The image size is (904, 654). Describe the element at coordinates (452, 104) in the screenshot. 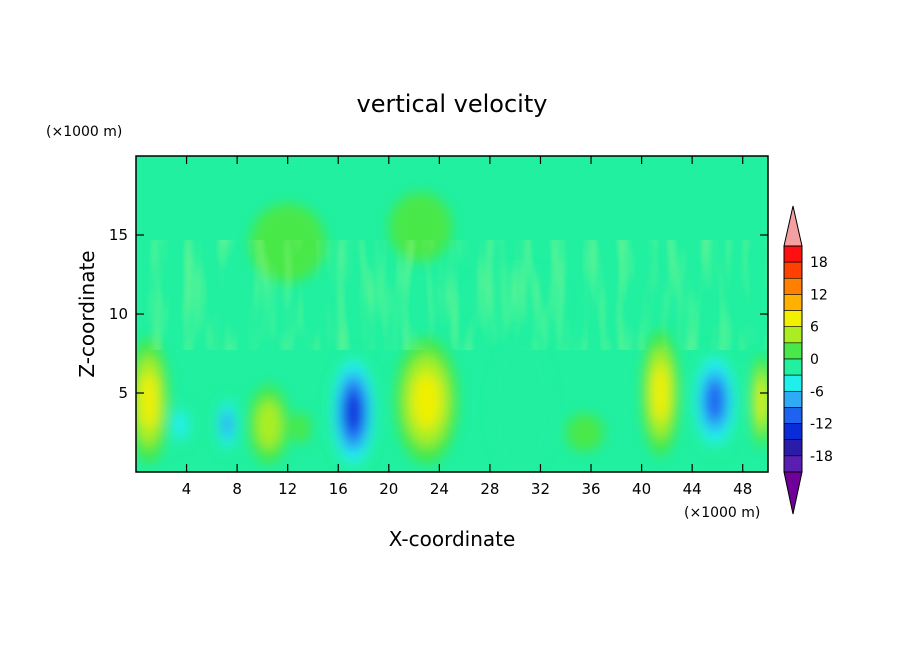

I see `chart-title: vertical velocity` at that location.